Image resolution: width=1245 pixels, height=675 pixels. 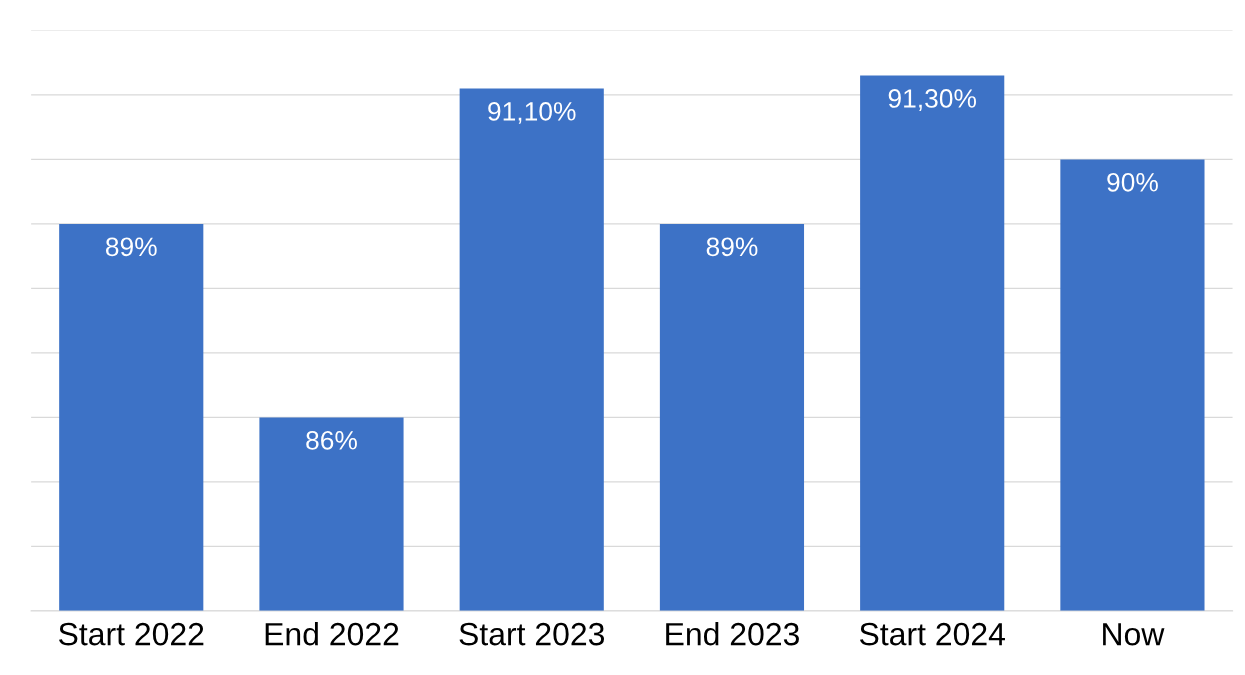 What do you see at coordinates (532, 634) in the screenshot?
I see `x-tick-label: Start 2023` at bounding box center [532, 634].